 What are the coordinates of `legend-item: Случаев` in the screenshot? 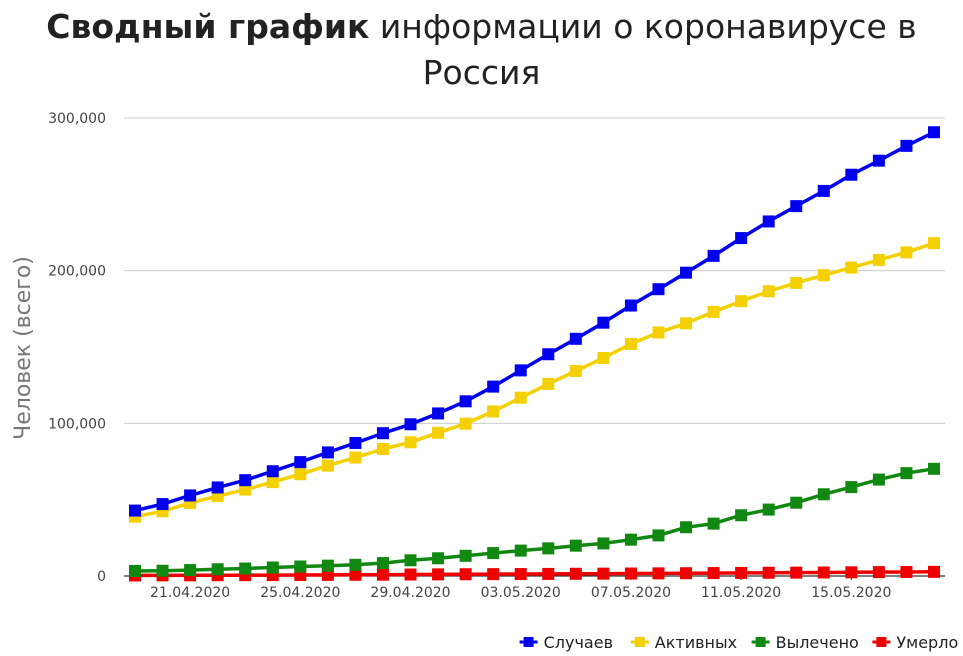 It's located at (566, 642).